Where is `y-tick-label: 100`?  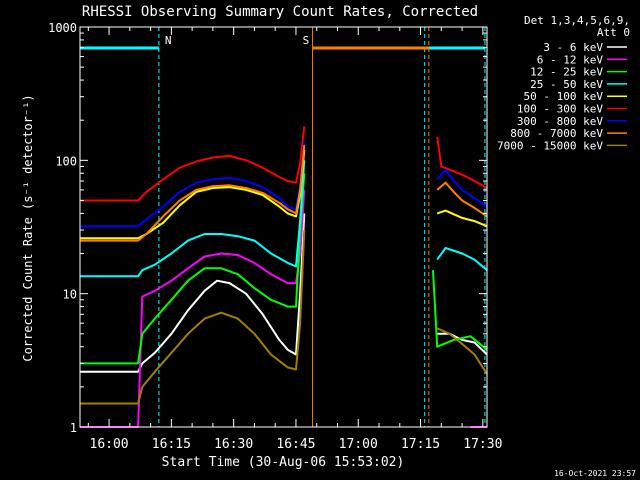
y-tick-label: 100 is located at coordinates (66, 161).